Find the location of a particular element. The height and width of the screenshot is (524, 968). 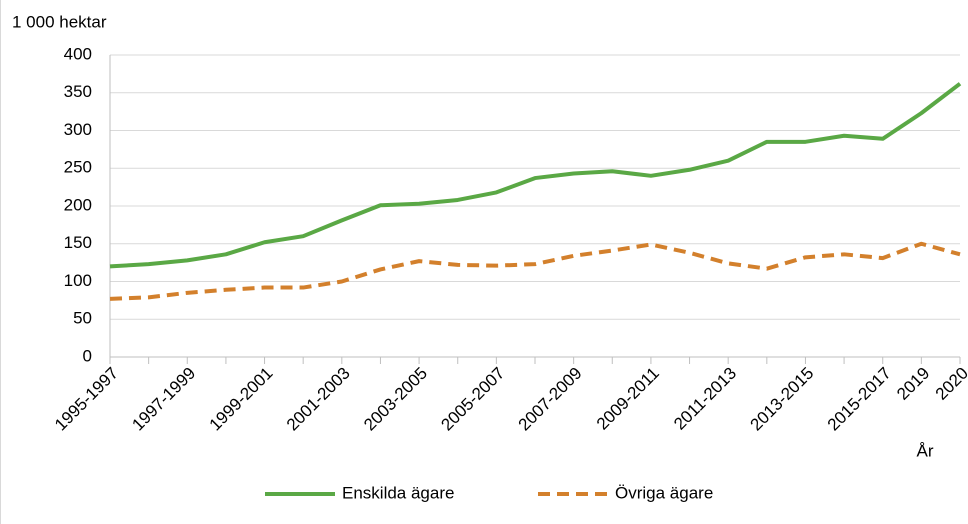

x-tick-label: 1997-1999 is located at coordinates (163, 399).